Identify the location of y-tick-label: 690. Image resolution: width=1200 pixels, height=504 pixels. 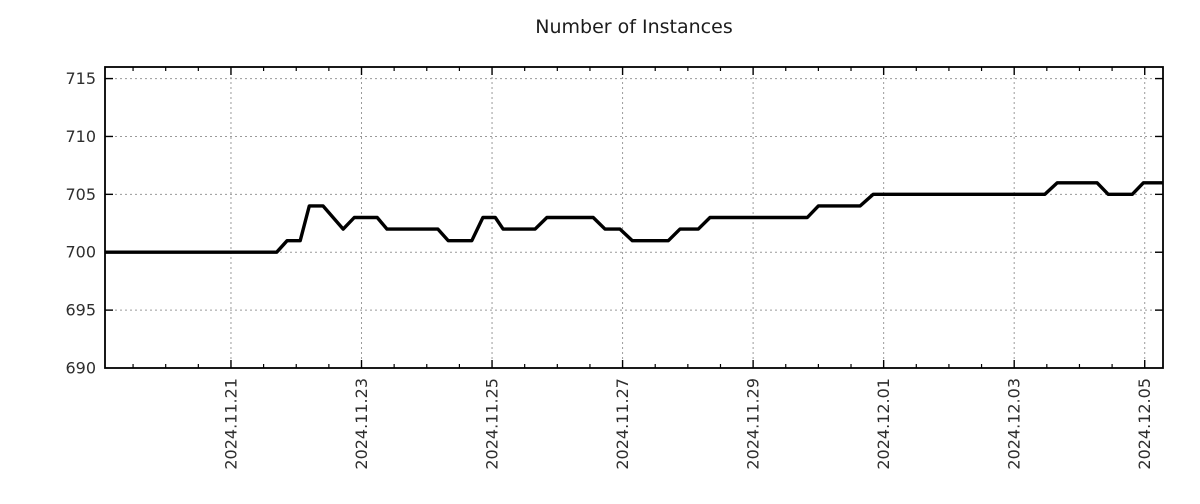
(80, 368).